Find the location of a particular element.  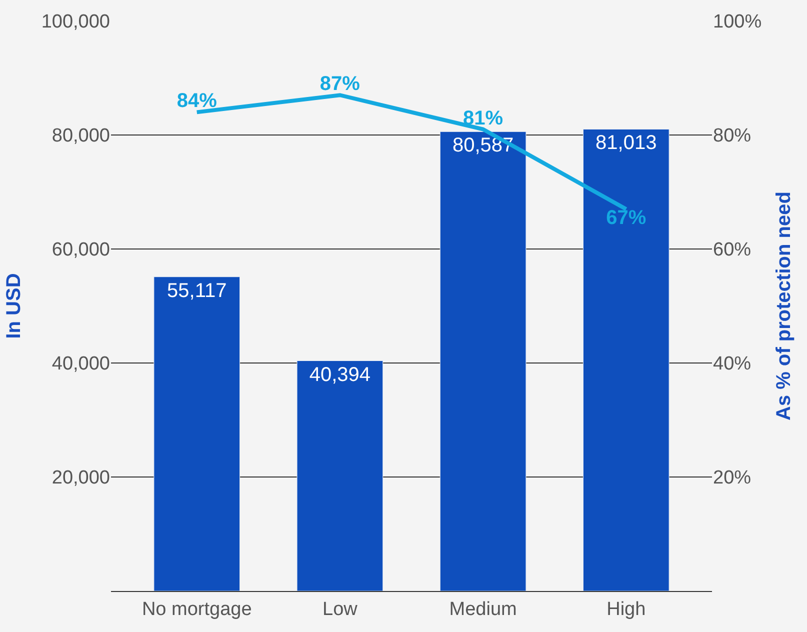

y2-tick-label: 40% is located at coordinates (732, 364).